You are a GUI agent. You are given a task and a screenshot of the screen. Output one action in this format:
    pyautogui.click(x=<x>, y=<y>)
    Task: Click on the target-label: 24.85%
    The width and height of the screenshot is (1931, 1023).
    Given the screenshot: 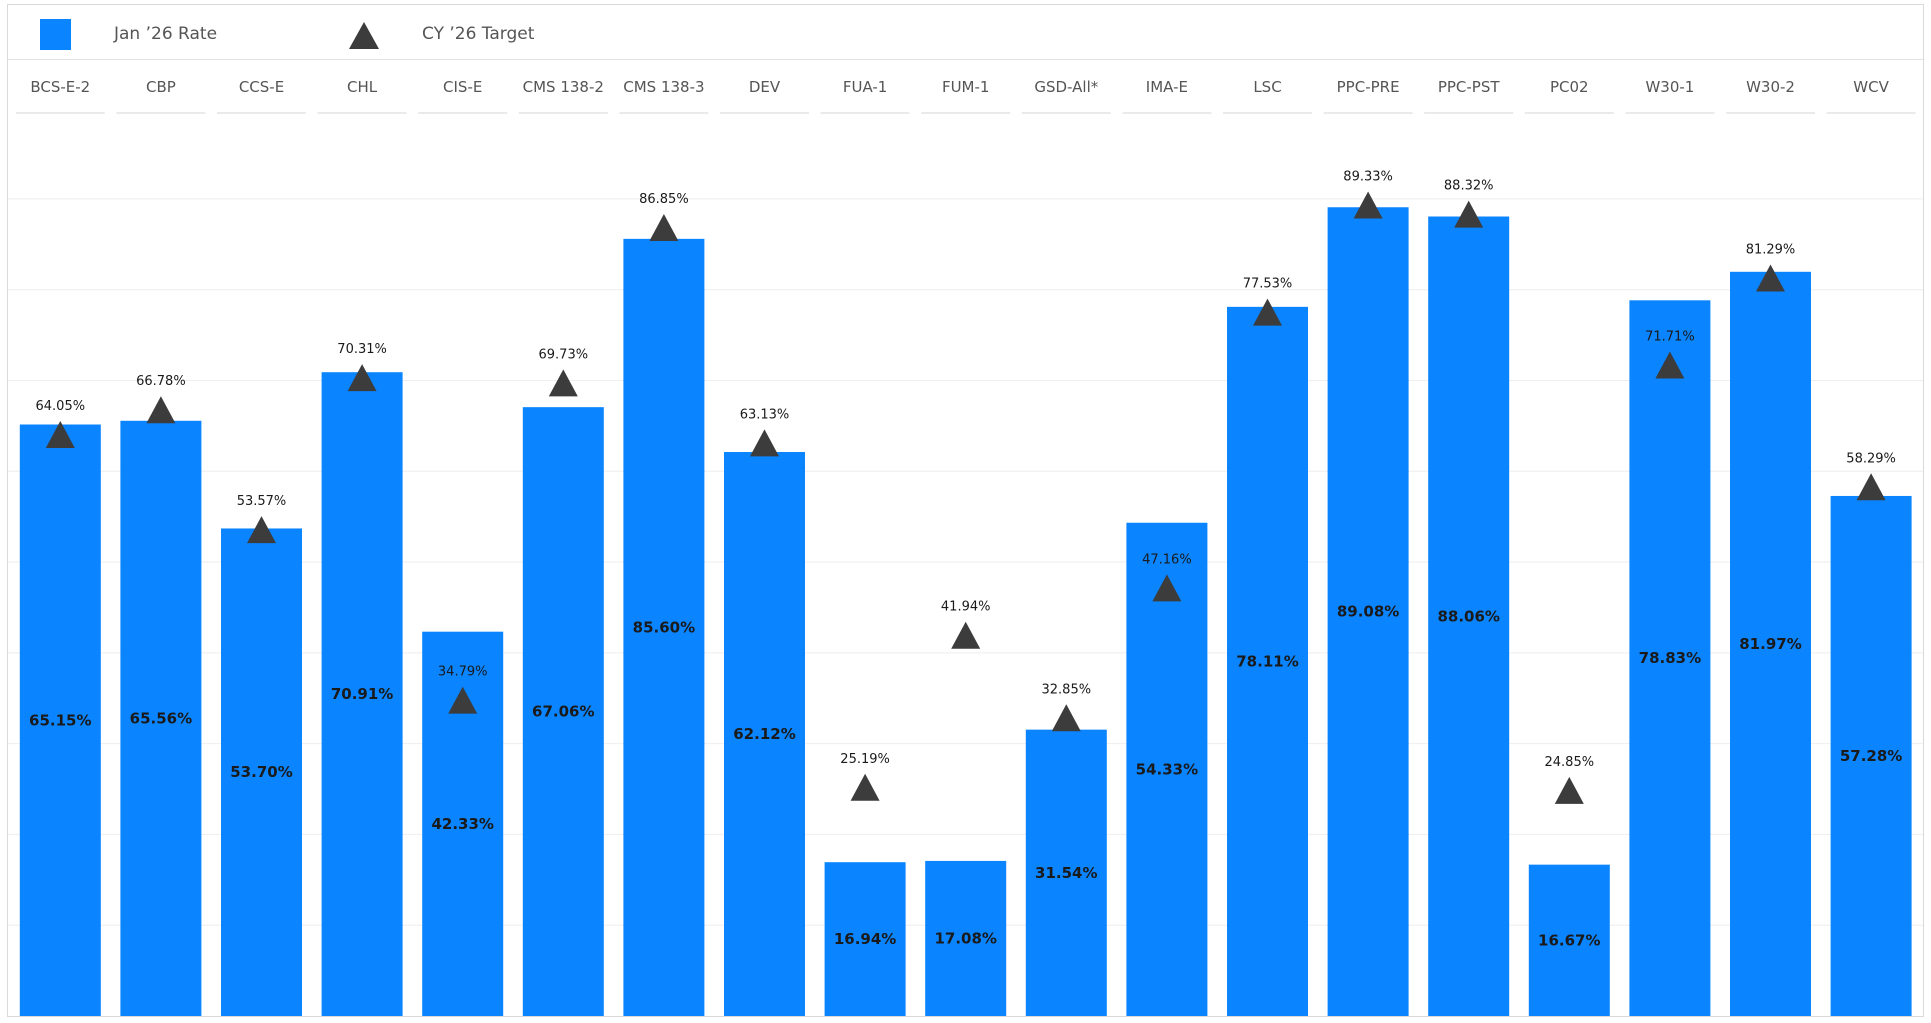 What is the action you would take?
    pyautogui.click(x=1570, y=762)
    